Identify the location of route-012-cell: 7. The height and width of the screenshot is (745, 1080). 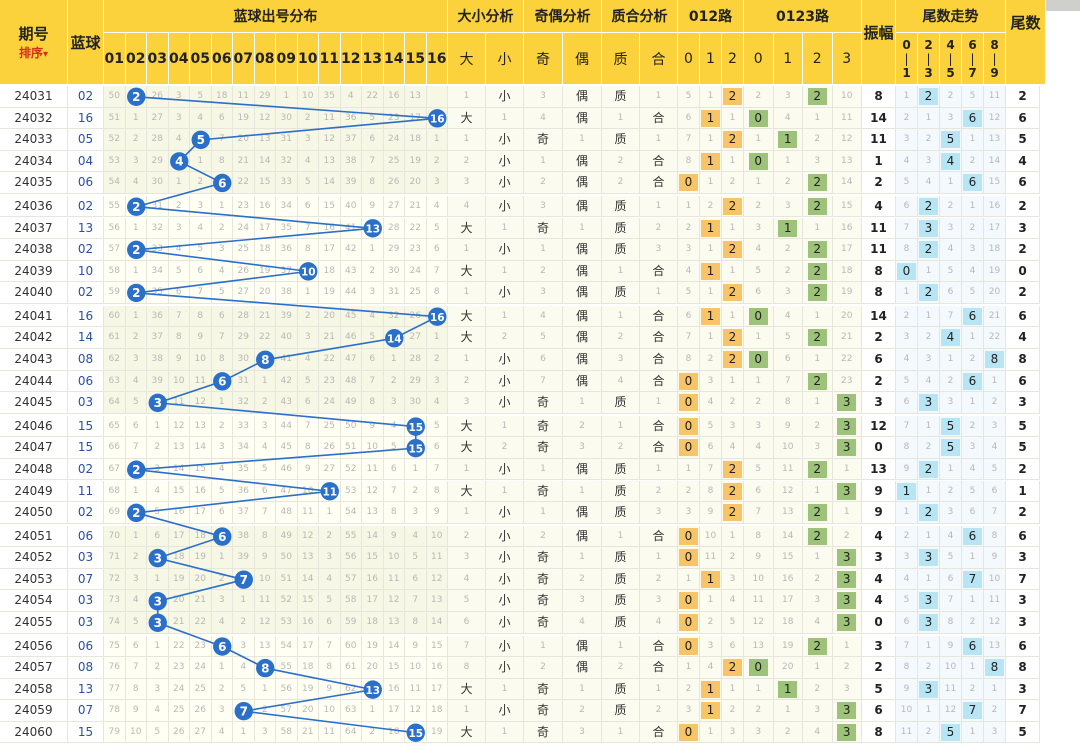
(689, 140).